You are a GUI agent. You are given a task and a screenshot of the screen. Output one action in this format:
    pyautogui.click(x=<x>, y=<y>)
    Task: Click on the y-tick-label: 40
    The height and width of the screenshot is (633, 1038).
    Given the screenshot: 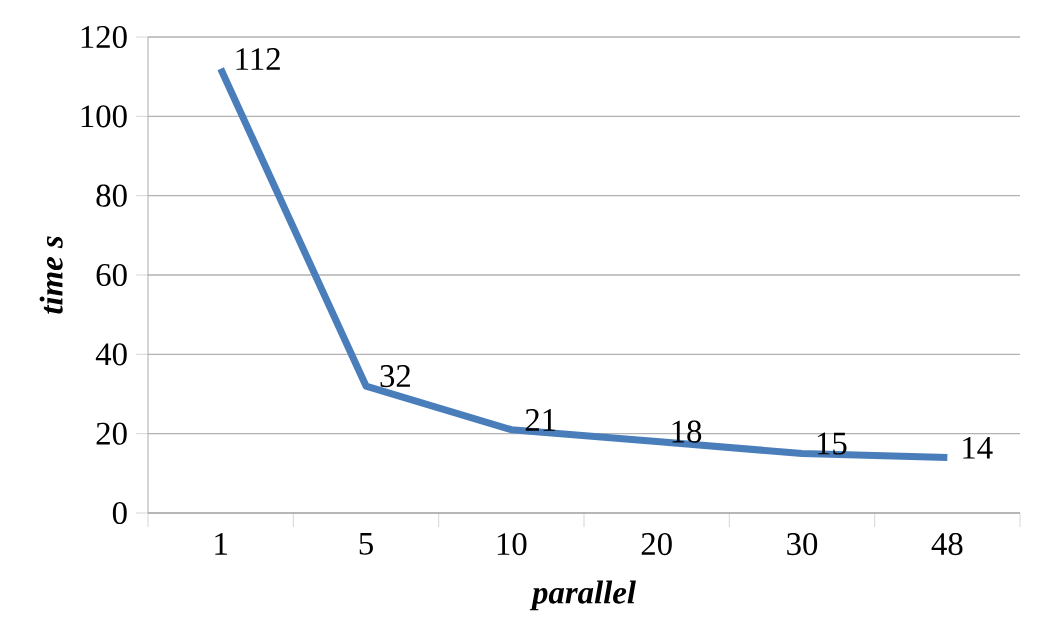 What is the action you would take?
    pyautogui.click(x=111, y=354)
    